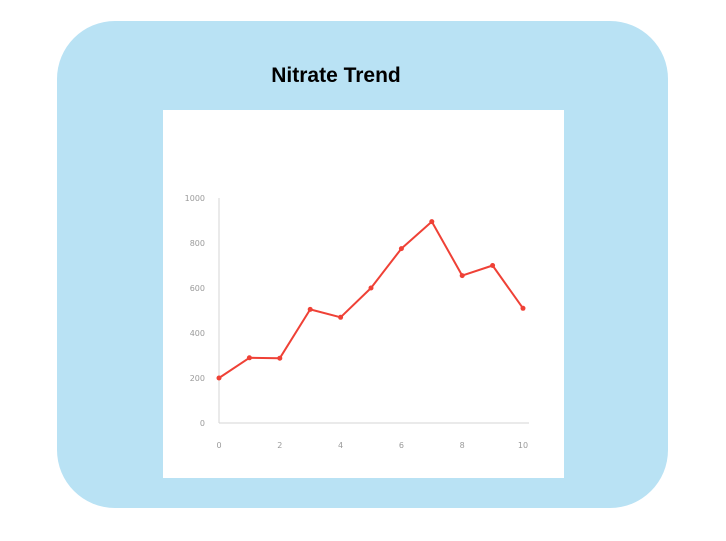 Image resolution: width=726 pixels, height=541 pixels. Describe the element at coordinates (202, 423) in the screenshot. I see `y-tick-label: 0` at that location.